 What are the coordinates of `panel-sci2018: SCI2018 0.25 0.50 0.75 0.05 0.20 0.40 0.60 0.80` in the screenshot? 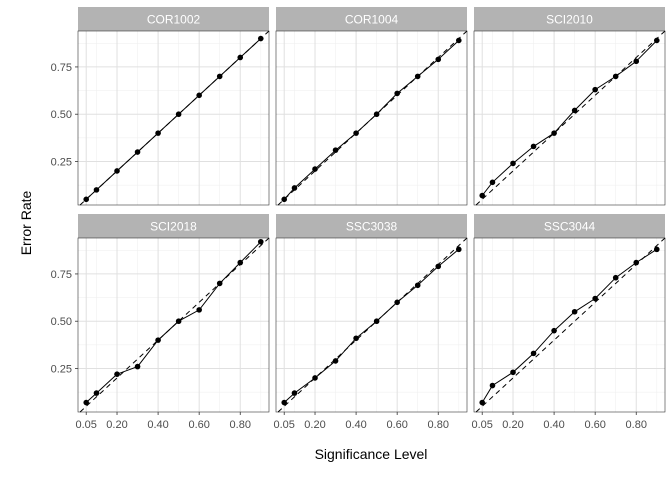 It's located at (160, 322).